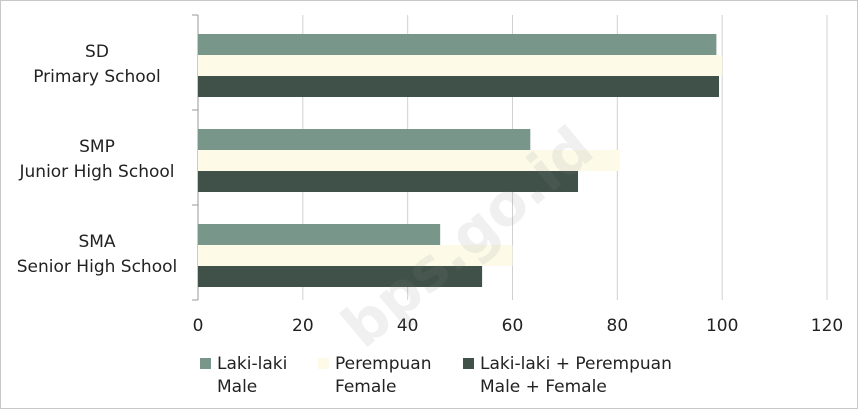 This screenshot has width=859, height=410. I want to click on legend-label: Perempuan, so click(383, 364).